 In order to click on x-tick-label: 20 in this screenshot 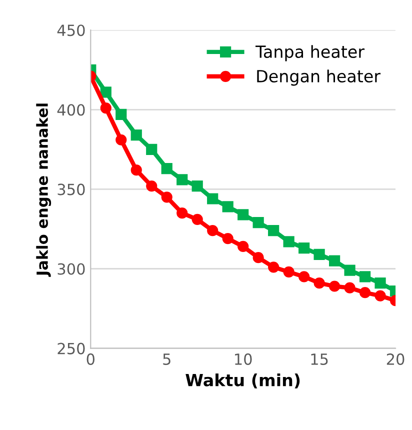, I will do `click(395, 359)`.